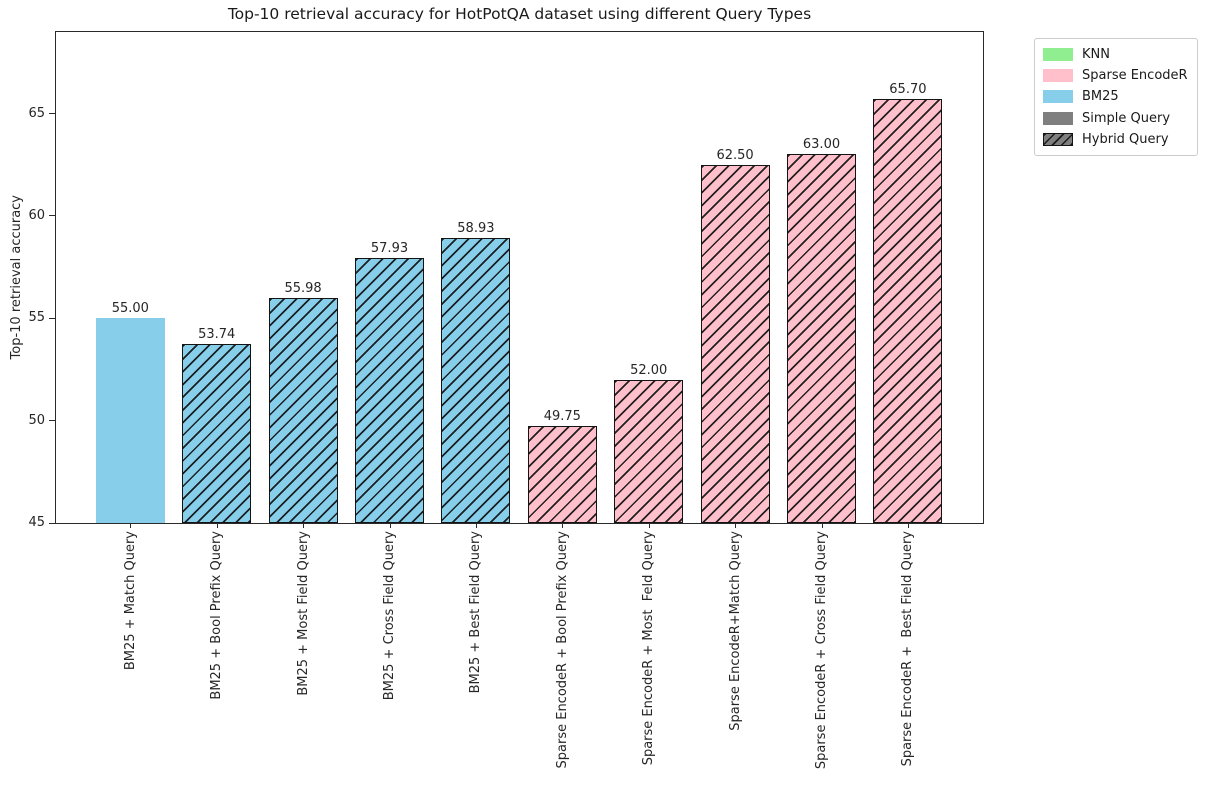  I want to click on legend-item: Simple Query, so click(1116, 118).